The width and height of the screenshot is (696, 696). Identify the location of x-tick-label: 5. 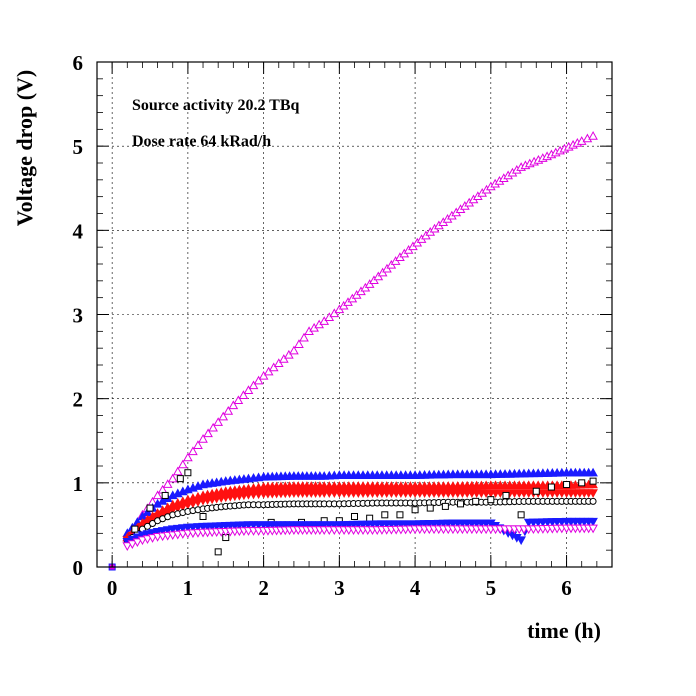
(491, 588).